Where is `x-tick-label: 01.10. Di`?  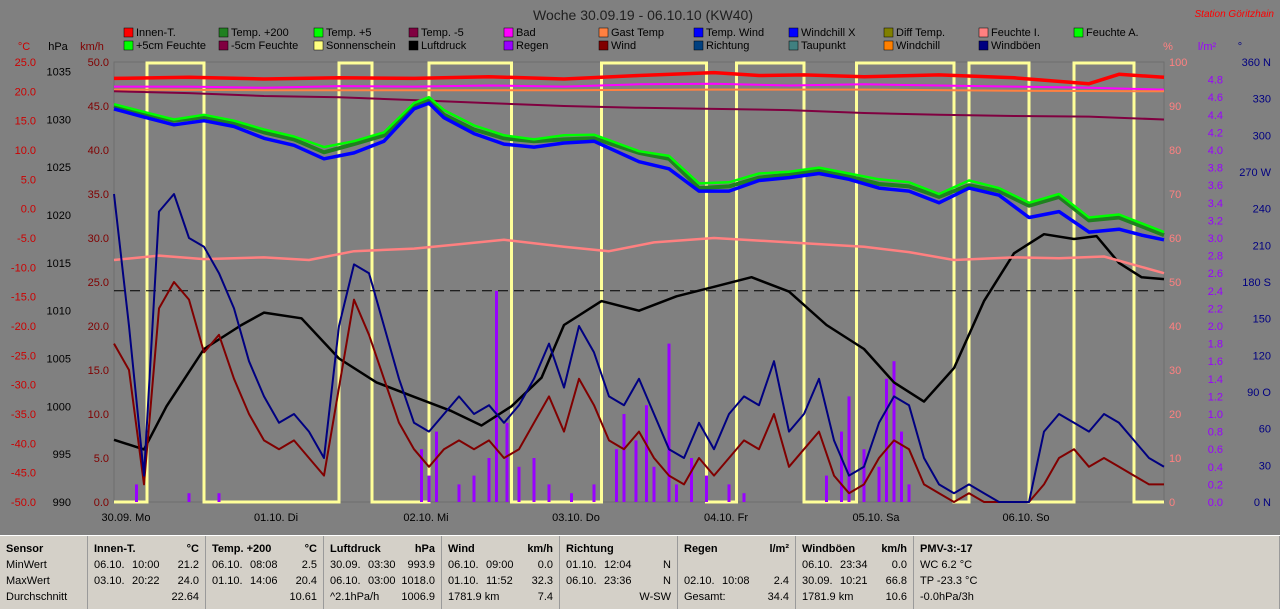 x-tick-label: 01.10. Di is located at coordinates (276, 518).